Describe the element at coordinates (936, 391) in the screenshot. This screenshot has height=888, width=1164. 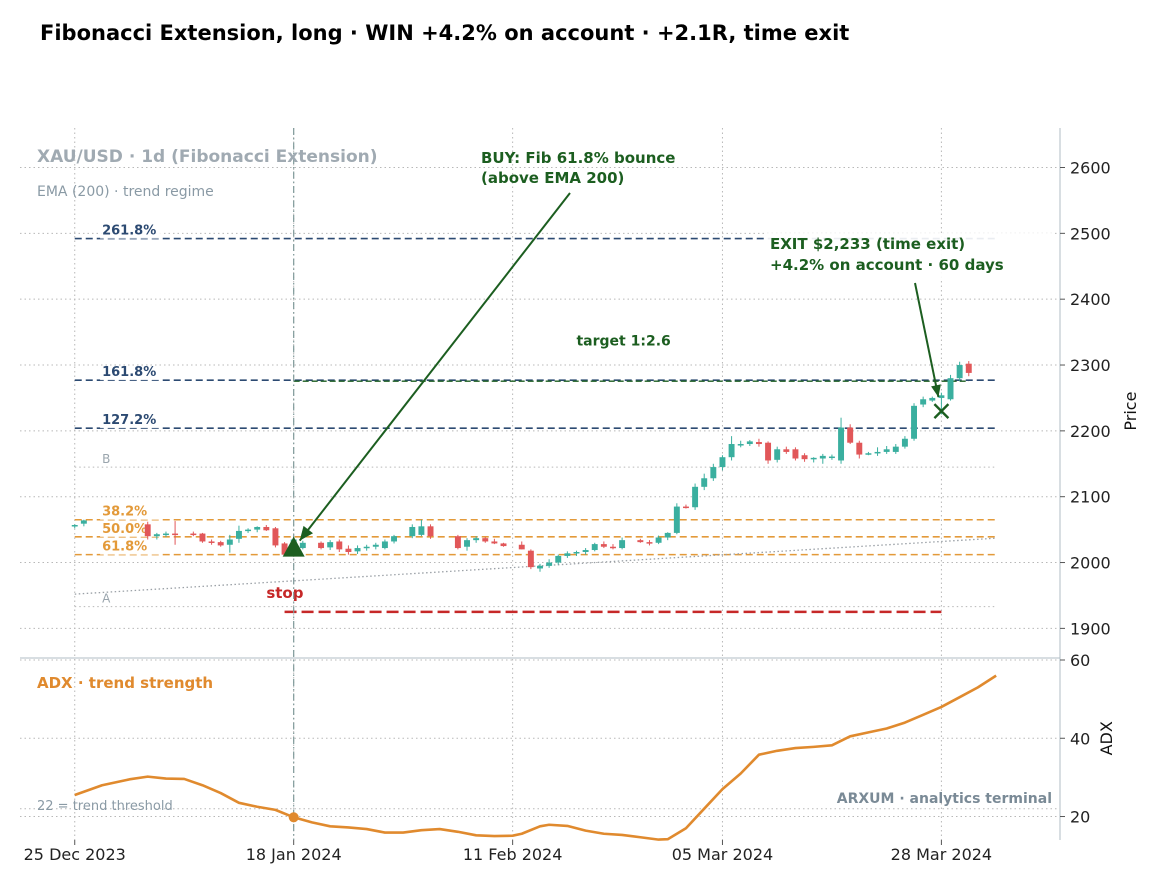
I see `exit-arrow-head` at that location.